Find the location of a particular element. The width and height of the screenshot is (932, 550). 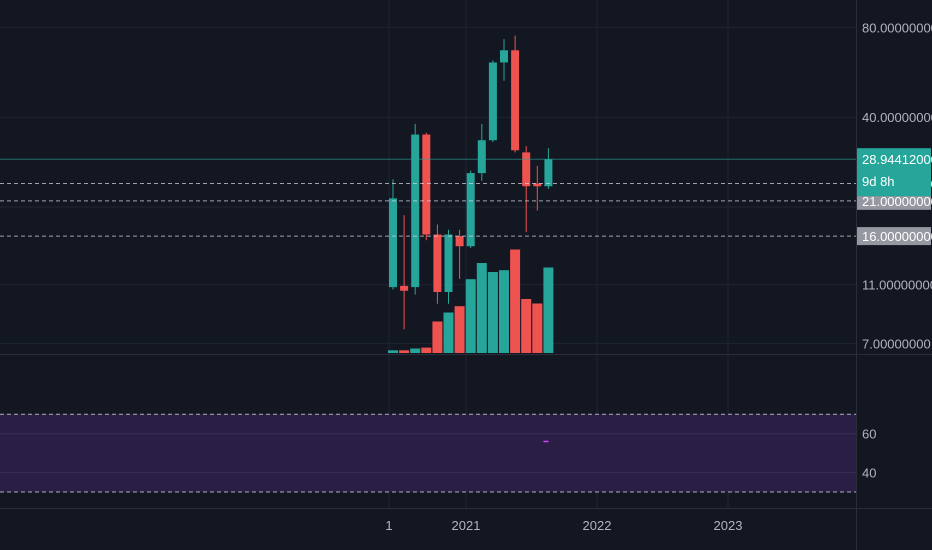

time-tick-label: 2022 is located at coordinates (597, 525).